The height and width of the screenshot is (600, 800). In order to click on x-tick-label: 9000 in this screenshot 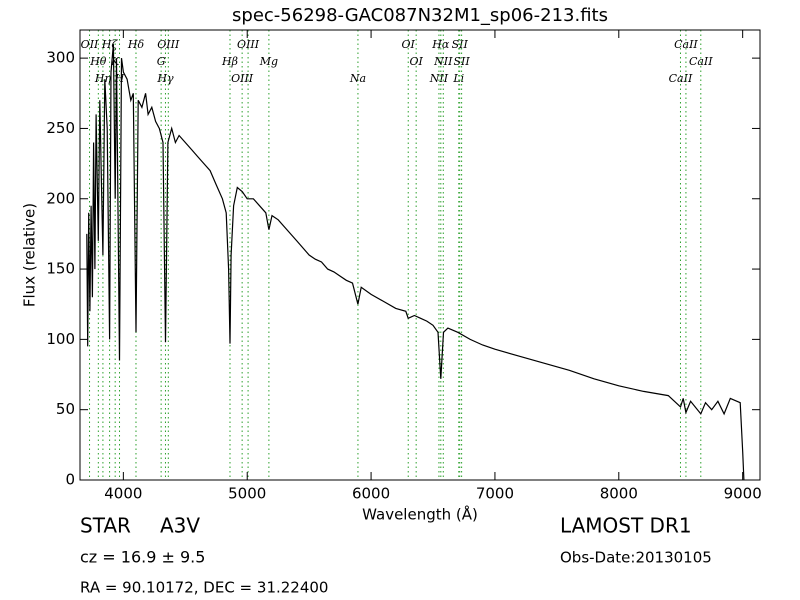, I will do `click(743, 494)`.